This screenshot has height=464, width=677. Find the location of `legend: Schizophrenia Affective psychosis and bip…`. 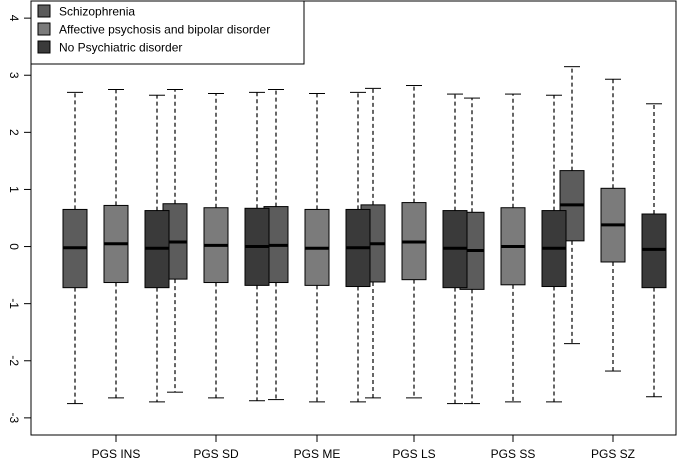

legend: Schizophrenia Affective psychosis and bip… is located at coordinates (167, 32).